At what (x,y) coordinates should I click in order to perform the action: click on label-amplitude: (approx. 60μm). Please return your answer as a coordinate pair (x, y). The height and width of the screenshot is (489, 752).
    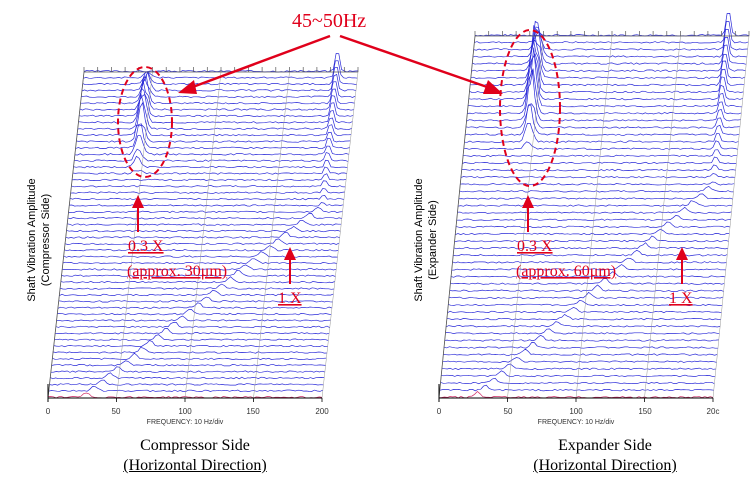
    Looking at the image, I should click on (566, 271).